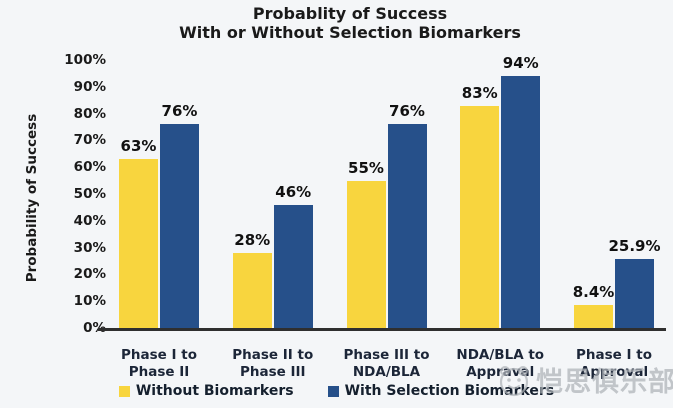 This screenshot has width=673, height=408. Describe the element at coordinates (85, 60) in the screenshot. I see `y-tick-label: 100%` at that location.